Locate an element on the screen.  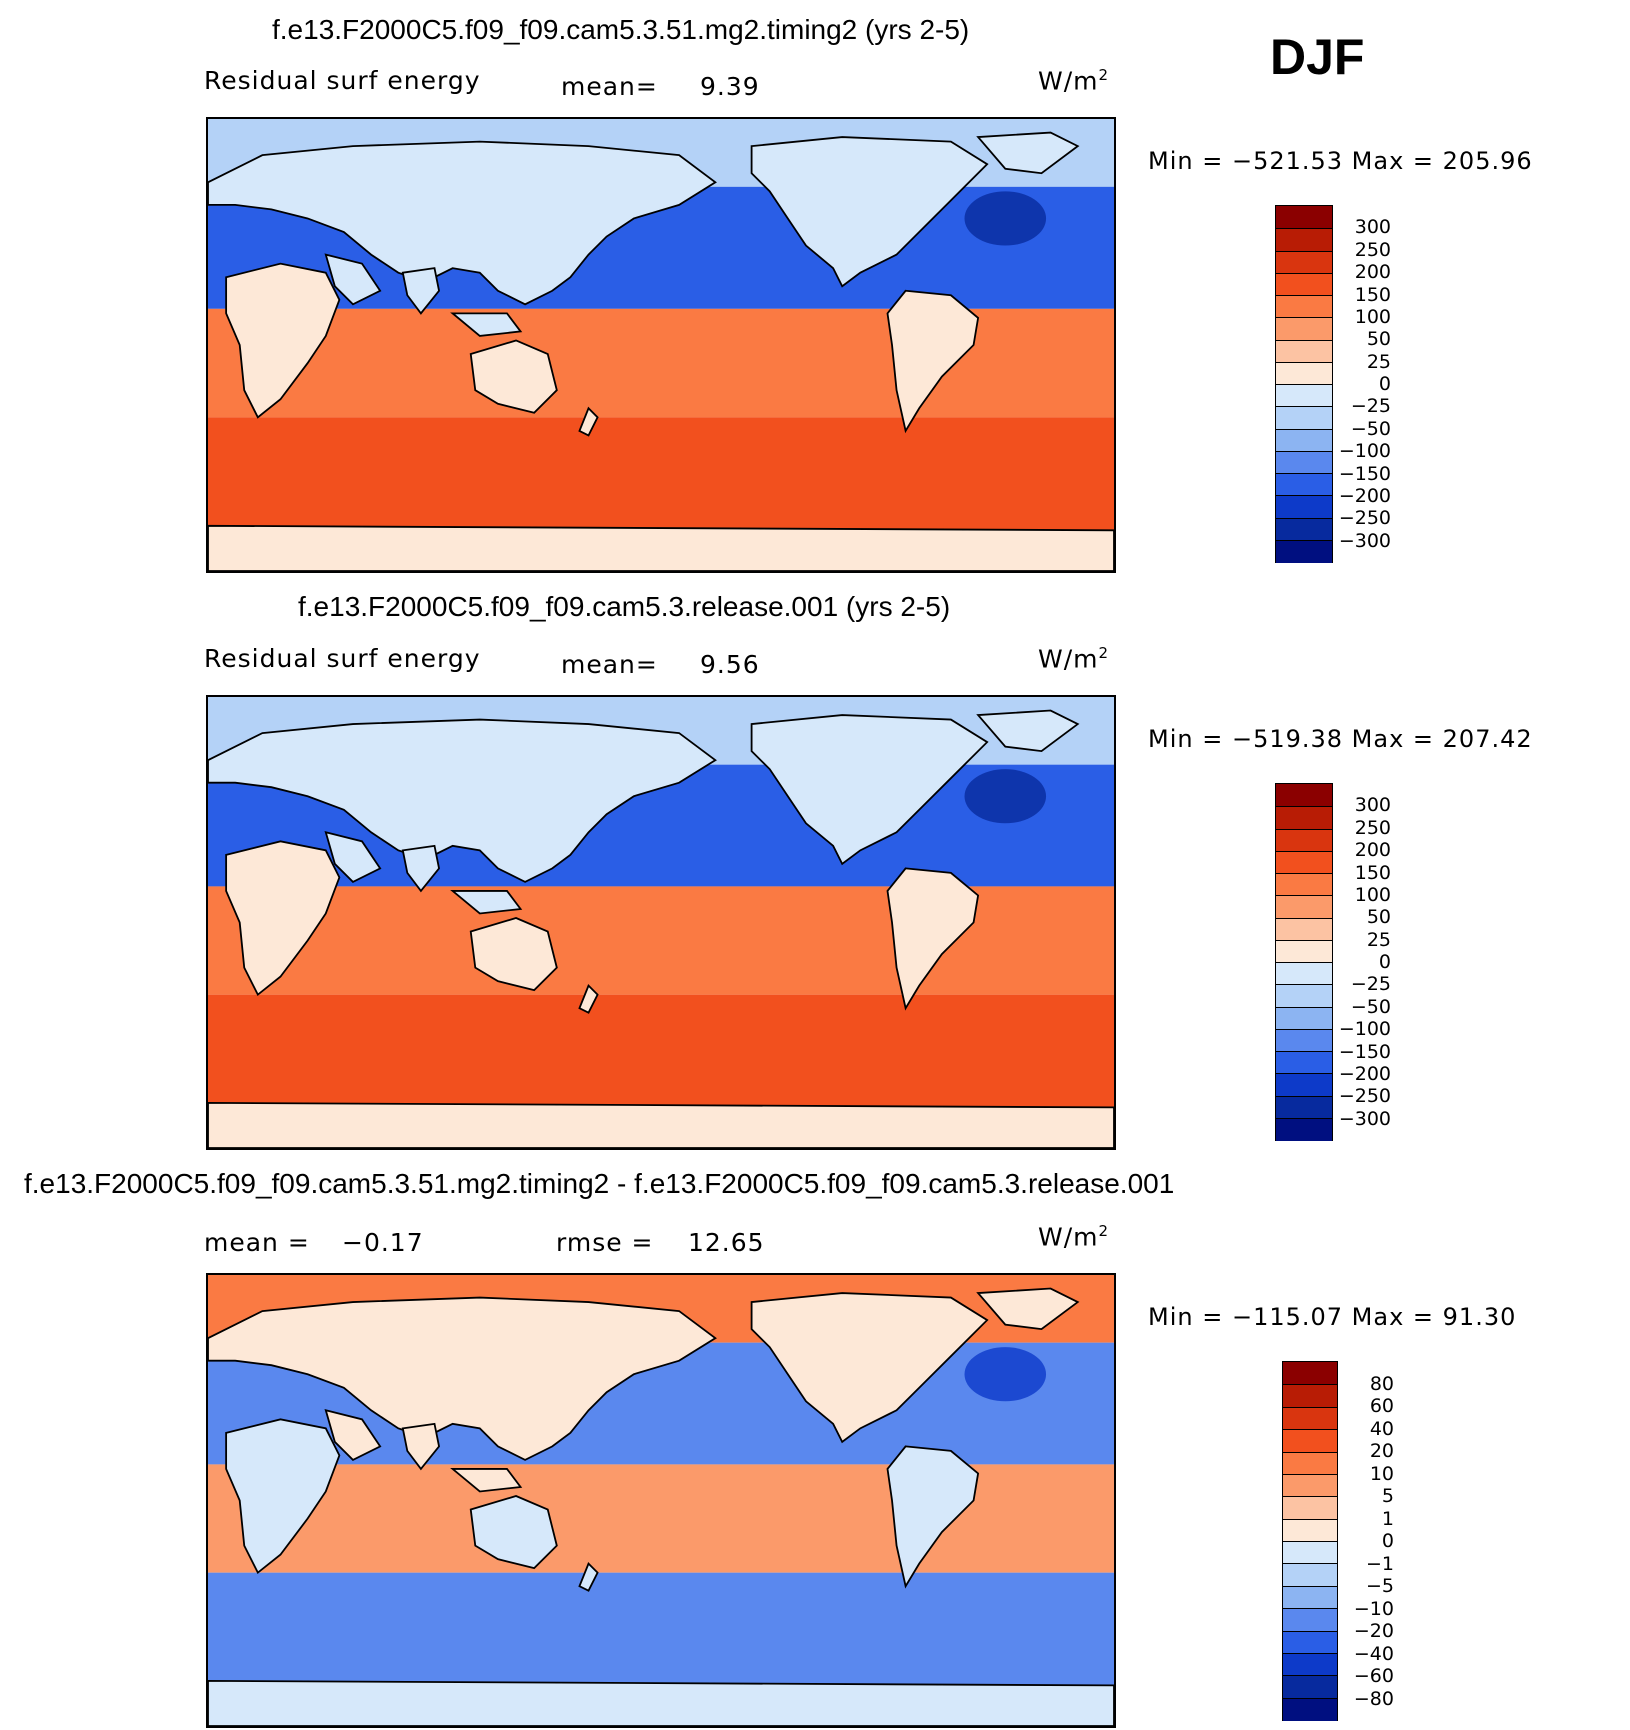
panel3-mean-label: mean = is located at coordinates (257, 1242).